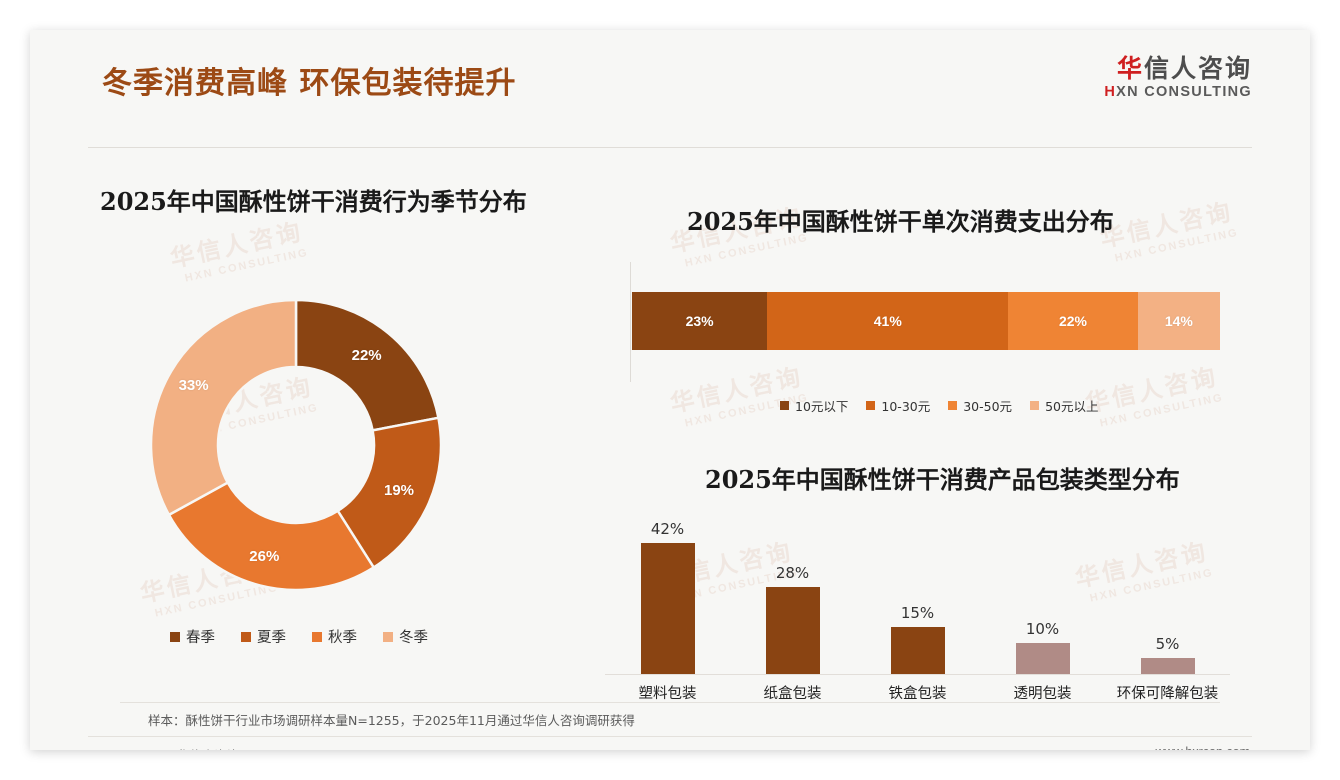 The width and height of the screenshot is (1340, 780). I want to click on stacked-bar-segment-value: 22%, so click(1072, 321).